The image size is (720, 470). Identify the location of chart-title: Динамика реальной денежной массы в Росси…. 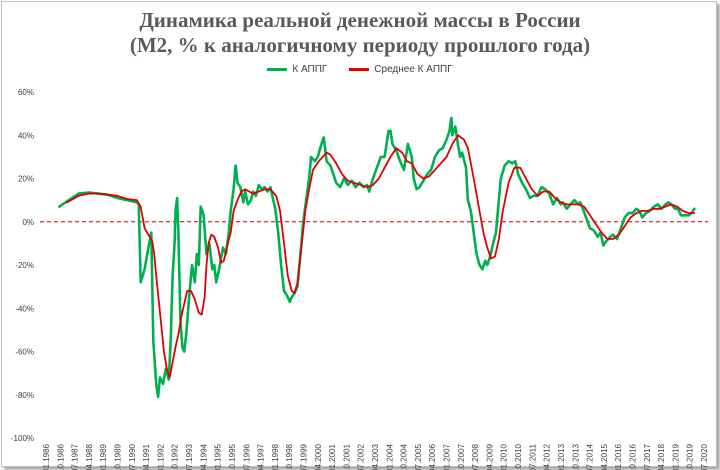
(360, 20).